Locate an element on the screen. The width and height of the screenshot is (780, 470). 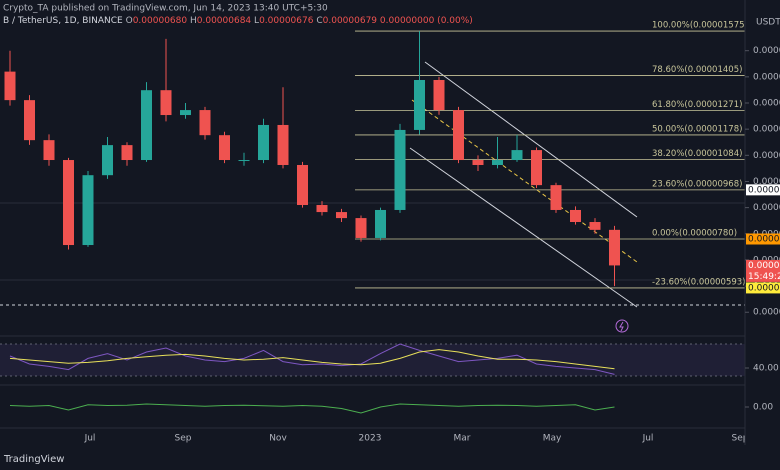
channel-midline is located at coordinates (524, 181).